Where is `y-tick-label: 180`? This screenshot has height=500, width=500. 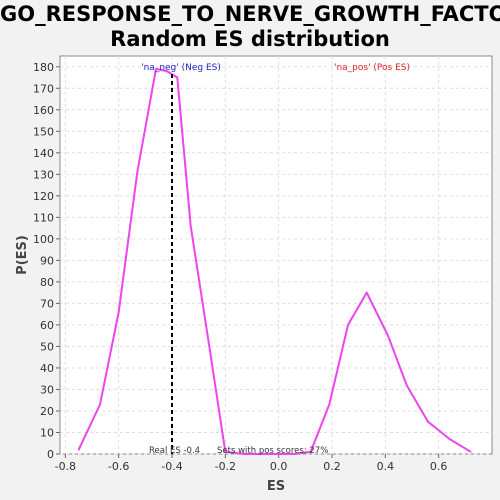
y-tick-label: 180 is located at coordinates (43, 67).